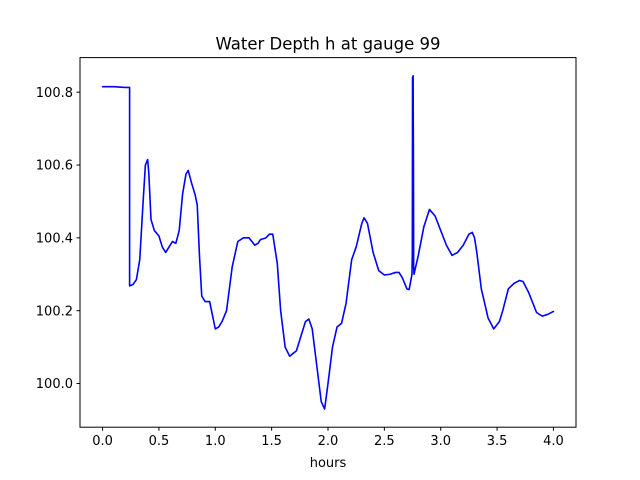  I want to click on x-tick-label: 0.0, so click(102, 441).